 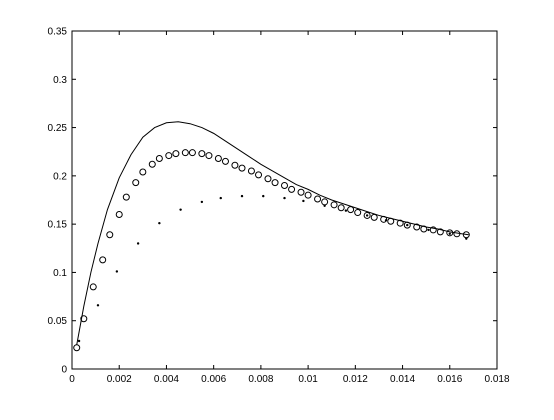 I want to click on x-tick-label: 0.004, so click(x=166, y=379).